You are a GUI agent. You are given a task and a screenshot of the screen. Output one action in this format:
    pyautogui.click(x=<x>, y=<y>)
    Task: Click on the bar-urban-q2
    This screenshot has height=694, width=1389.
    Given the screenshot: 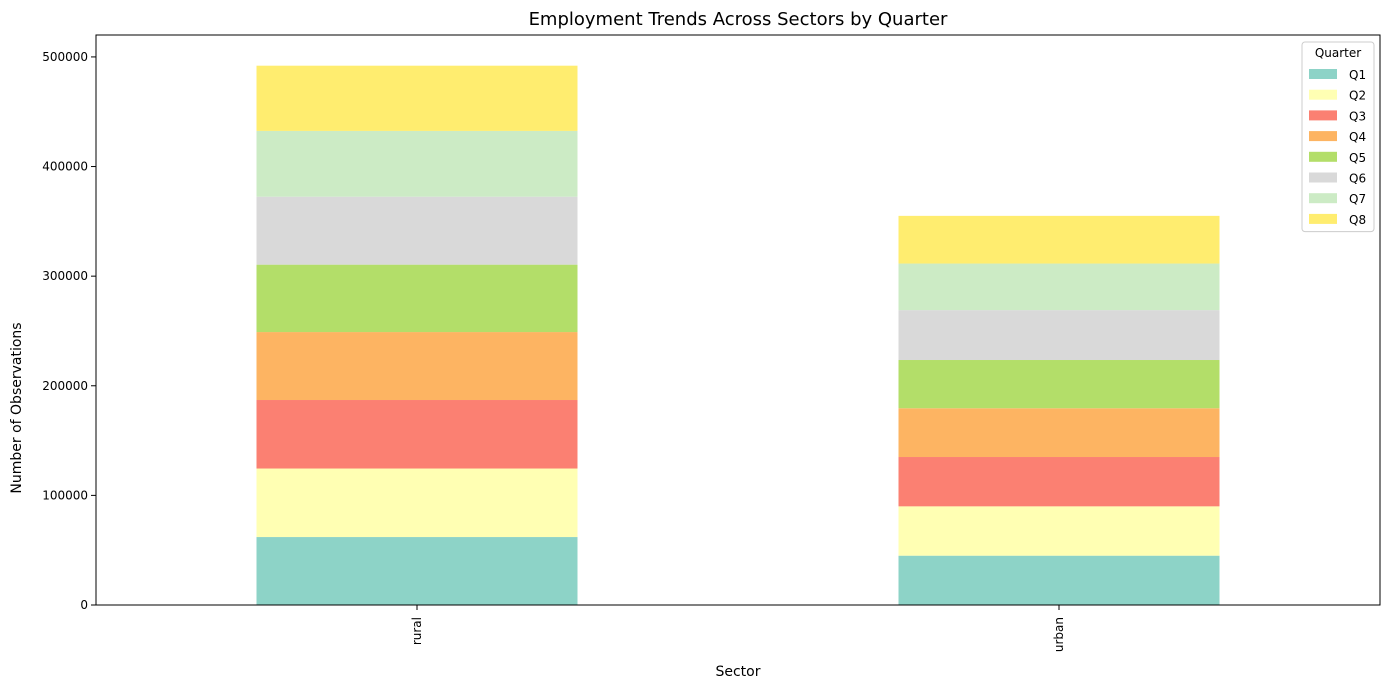 What is the action you would take?
    pyautogui.click(x=1059, y=531)
    